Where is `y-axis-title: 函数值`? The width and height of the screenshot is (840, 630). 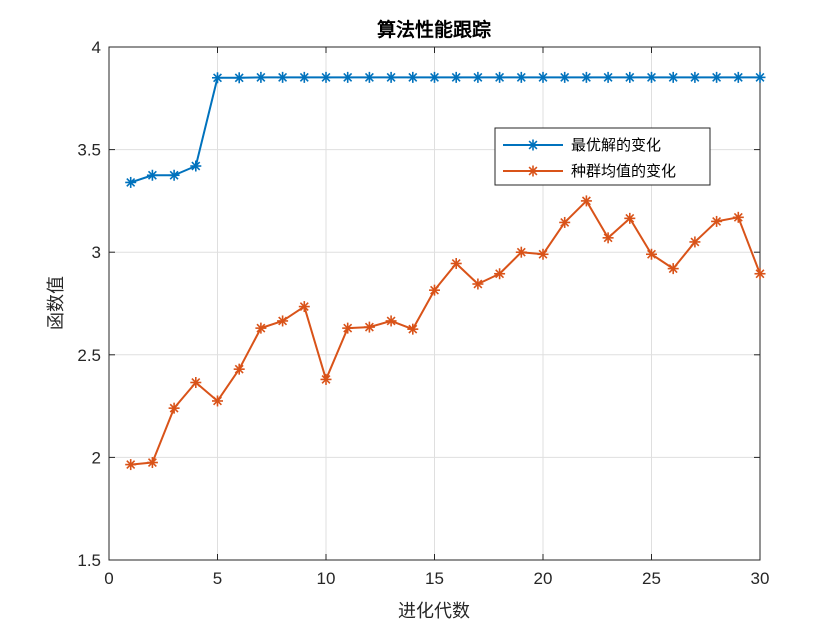
y-axis-title: 函数值 is located at coordinates (56, 303).